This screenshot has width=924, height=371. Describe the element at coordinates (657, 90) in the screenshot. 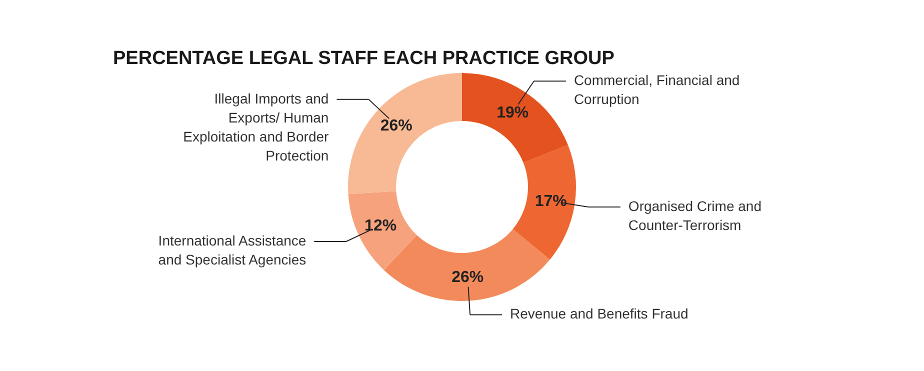

I see `slice-label: Commercial, Financial and Corruption` at that location.